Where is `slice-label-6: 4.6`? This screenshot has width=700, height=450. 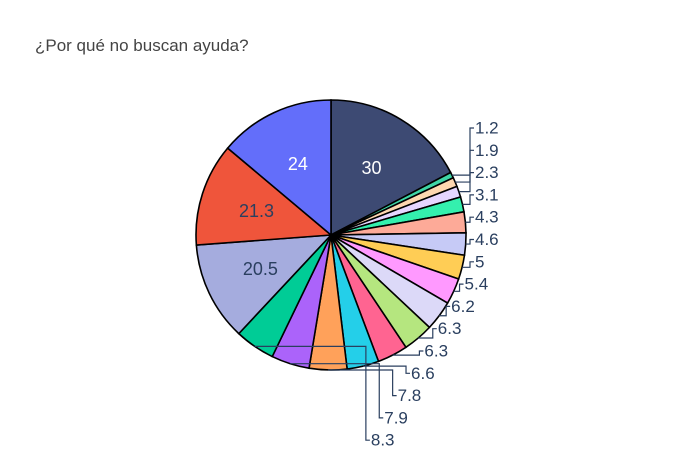
slice-label-6: 4.6 is located at coordinates (487, 239).